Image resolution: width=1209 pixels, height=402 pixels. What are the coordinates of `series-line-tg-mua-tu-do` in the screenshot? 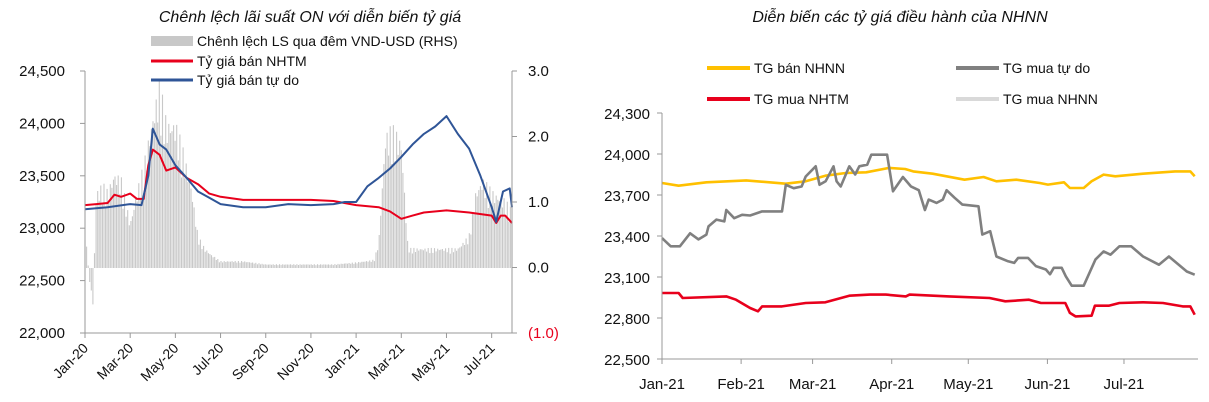 It's located at (928, 220).